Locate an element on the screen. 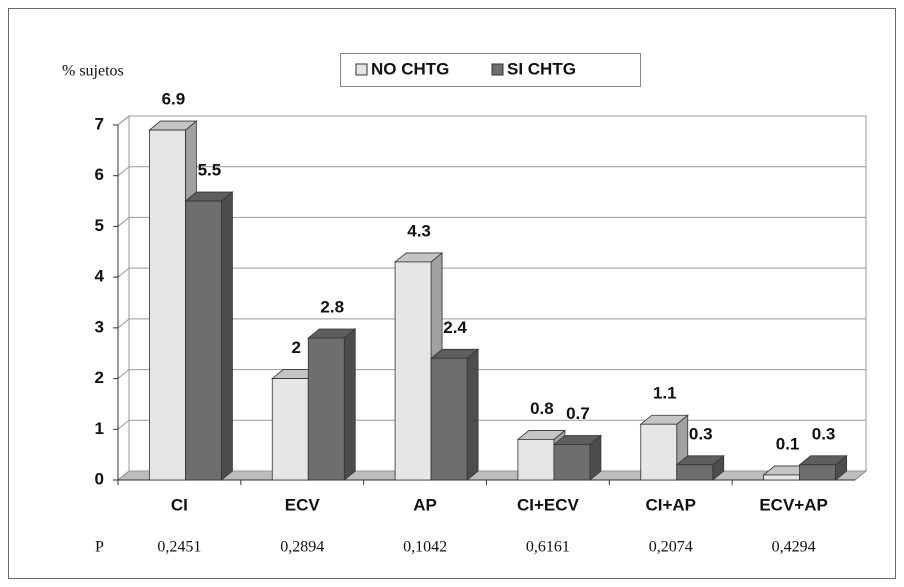 Image resolution: width=904 pixels, height=587 pixels. x-tick-label: ECV+AP is located at coordinates (793, 504).